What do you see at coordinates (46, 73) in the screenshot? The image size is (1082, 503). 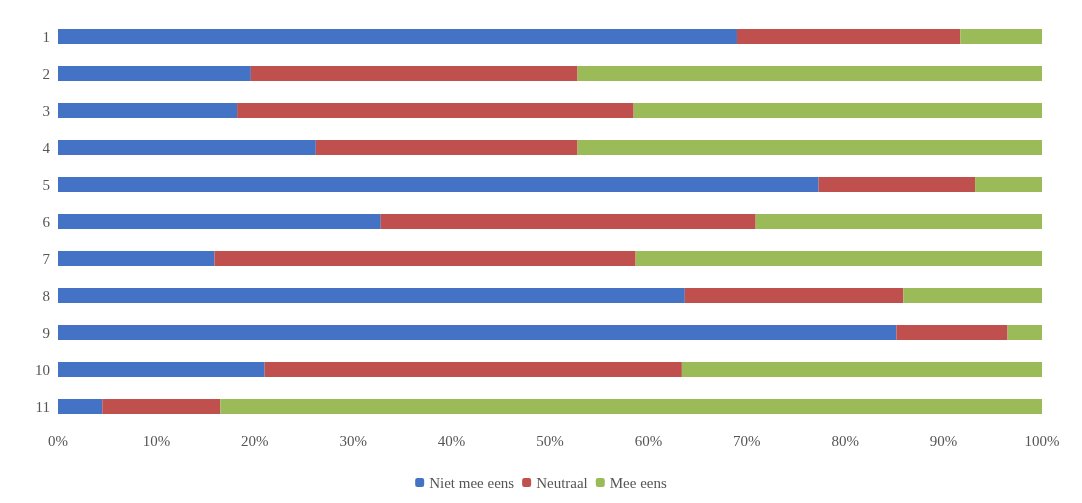 I see `y-tick-label: 2` at bounding box center [46, 73].